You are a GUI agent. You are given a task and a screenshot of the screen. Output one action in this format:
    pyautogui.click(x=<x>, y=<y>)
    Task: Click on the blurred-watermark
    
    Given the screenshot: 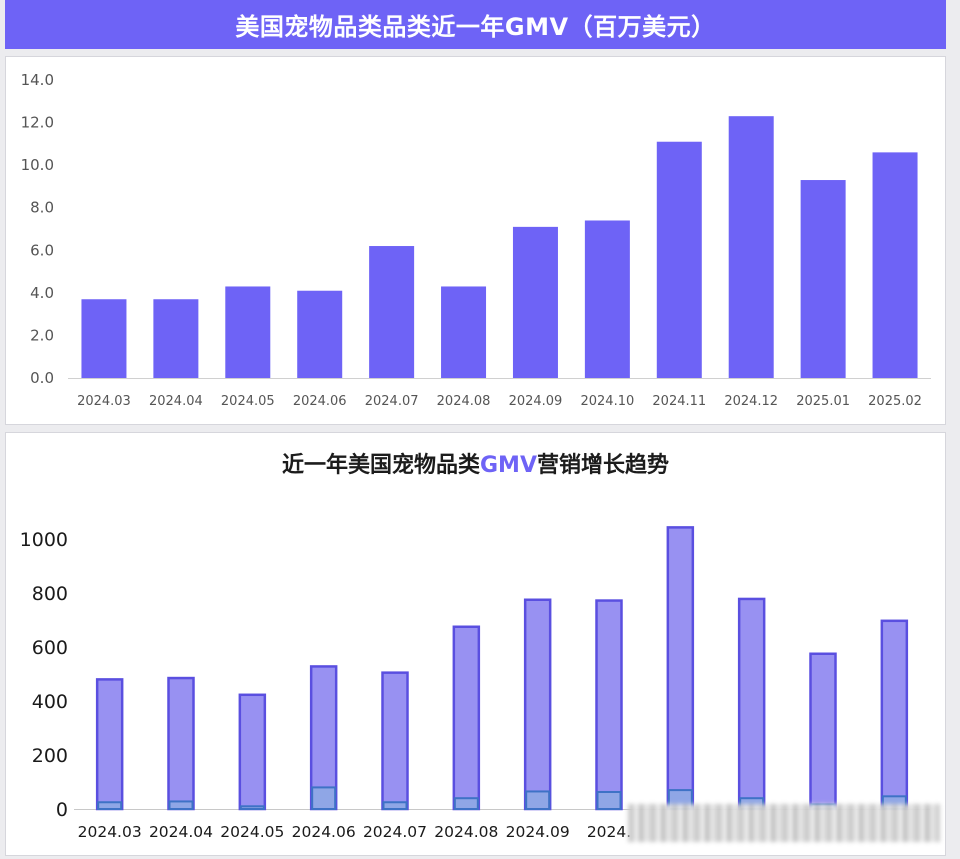 What is the action you would take?
    pyautogui.click(x=784, y=823)
    